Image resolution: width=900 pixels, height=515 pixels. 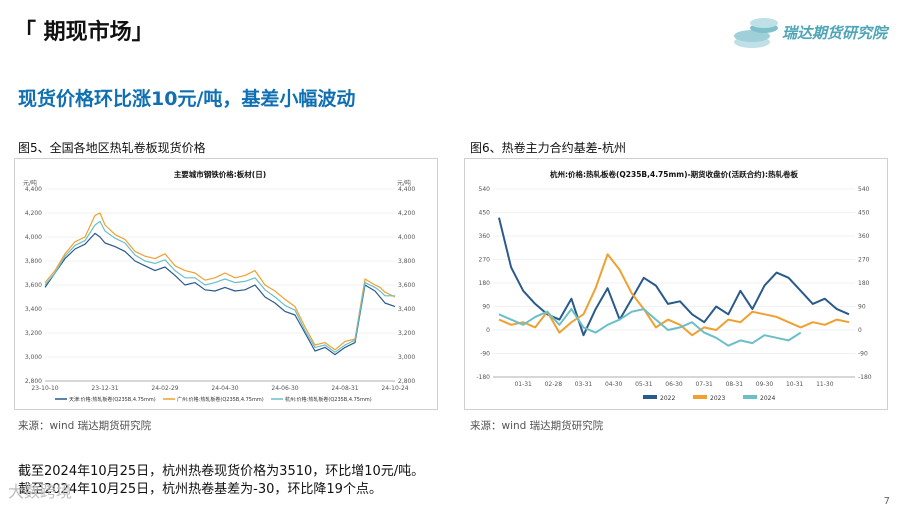 What do you see at coordinates (328, 399) in the screenshot?
I see `legend-label: 杭州:价格:热轧板卷(Q235B,4.75mm)` at bounding box center [328, 399].